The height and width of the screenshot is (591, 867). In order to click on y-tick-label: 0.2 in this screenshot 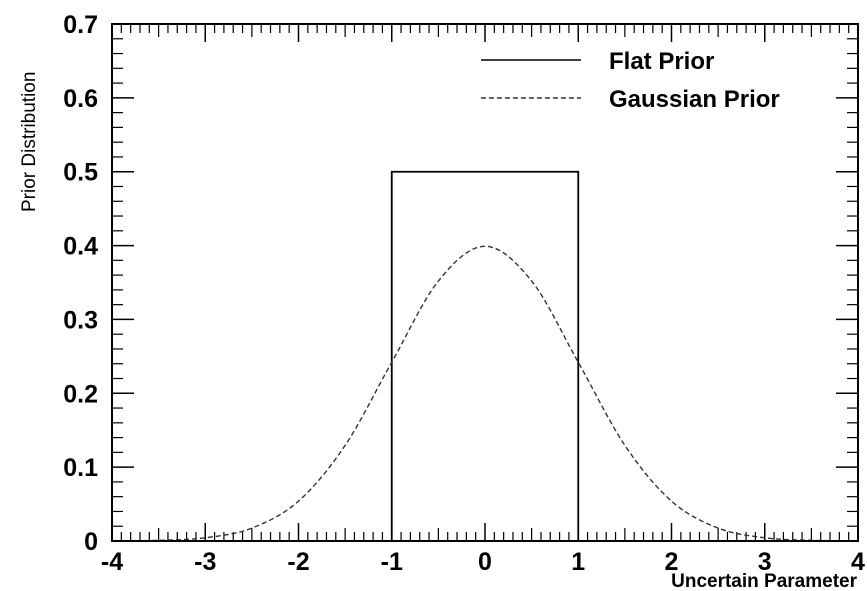, I will do `click(80, 394)`.